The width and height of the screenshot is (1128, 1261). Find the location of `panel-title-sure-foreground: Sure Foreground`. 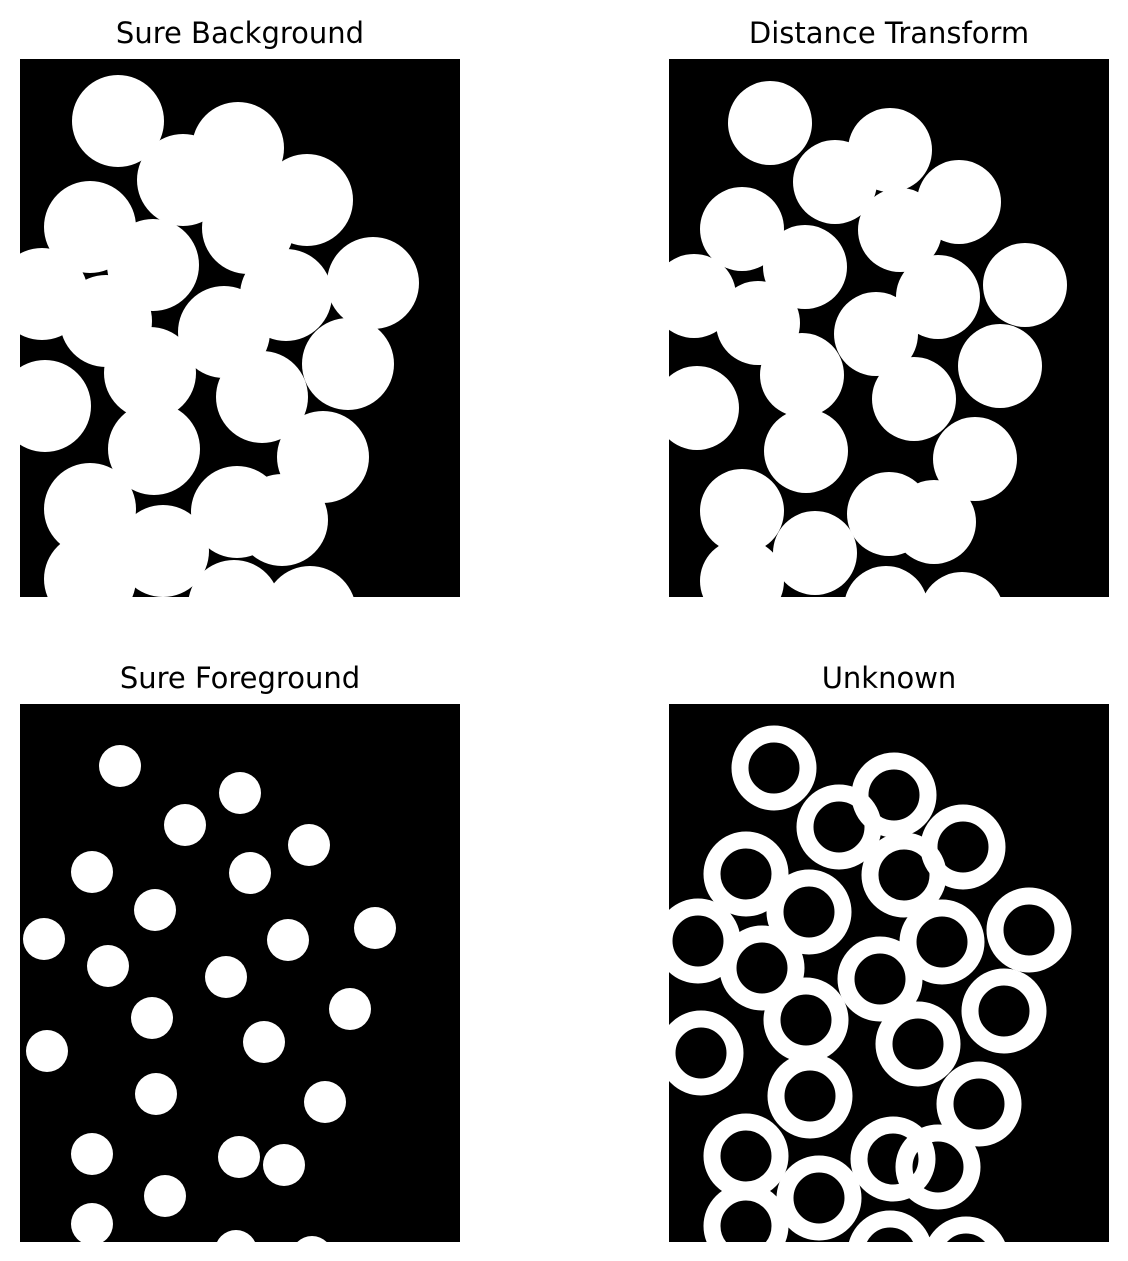

panel-title-sure-foreground: Sure Foreground is located at coordinates (240, 678).